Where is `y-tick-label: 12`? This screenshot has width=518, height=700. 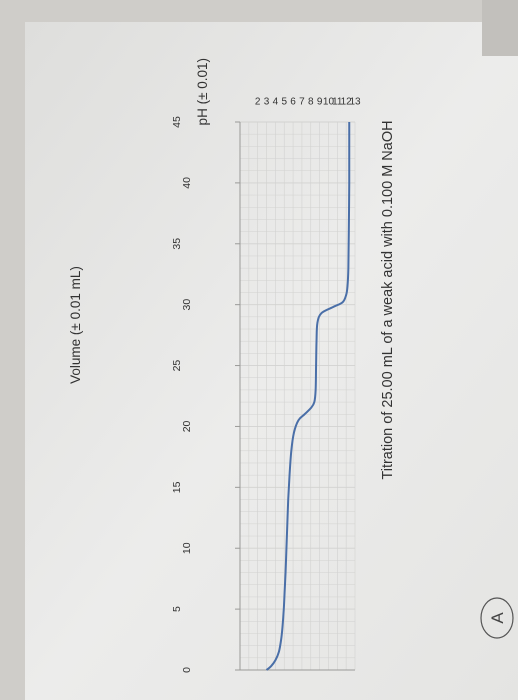
y-tick-label: 12 is located at coordinates (347, 102).